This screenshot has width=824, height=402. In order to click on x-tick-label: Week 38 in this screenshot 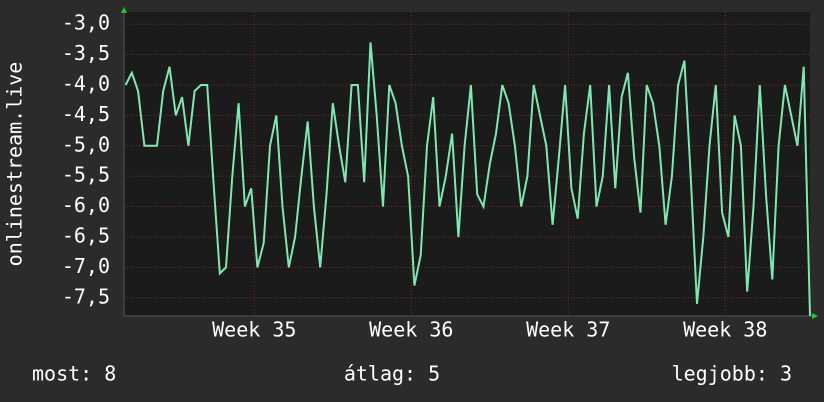, I will do `click(725, 330)`.